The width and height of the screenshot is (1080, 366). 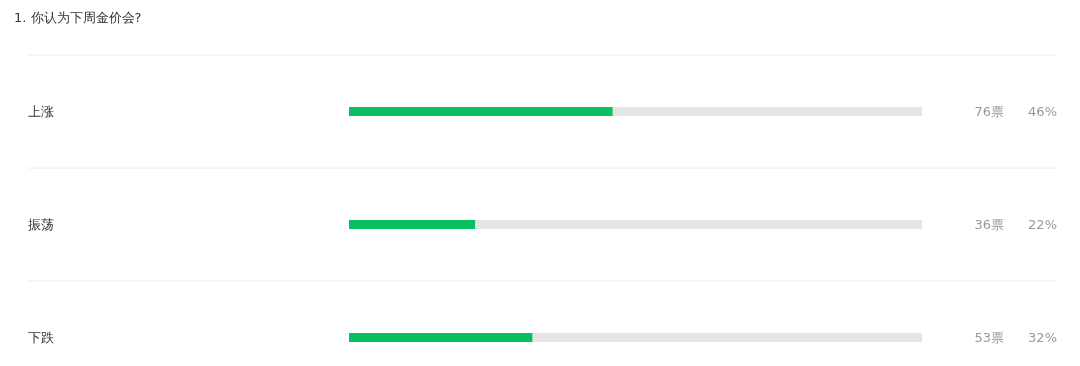 What do you see at coordinates (41, 112) in the screenshot?
I see `y-tick-label: 上涨` at bounding box center [41, 112].